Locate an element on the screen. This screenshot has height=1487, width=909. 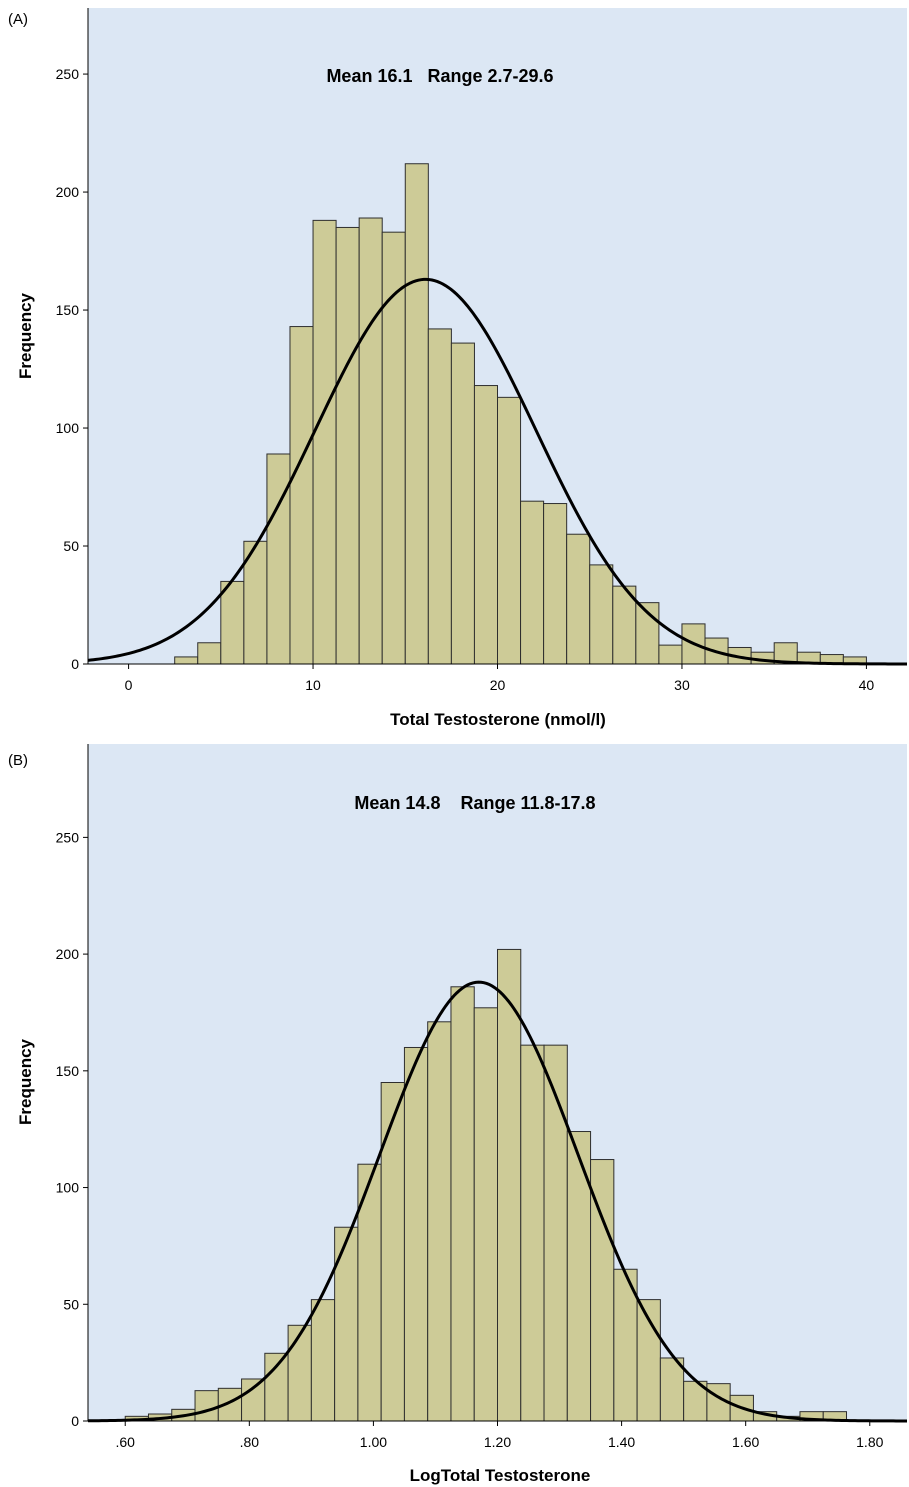
y-ticks-b: 0 50 100 150 200 250 is located at coordinates (72, 1129).